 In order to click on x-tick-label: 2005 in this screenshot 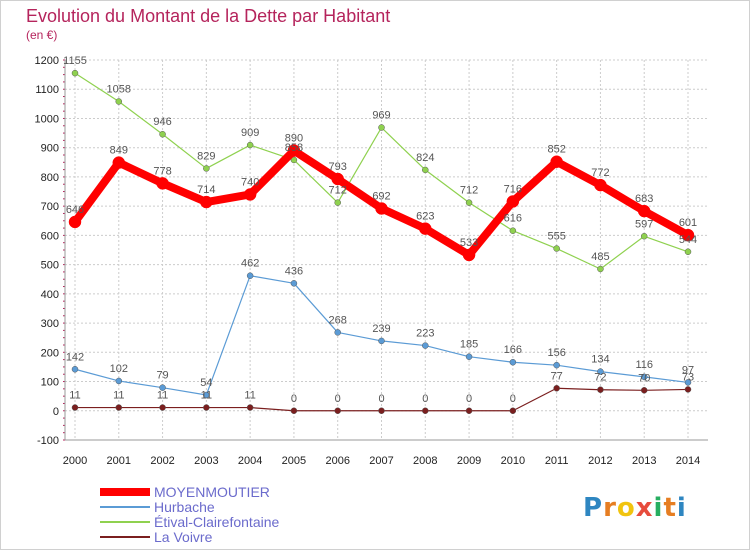, I will do `click(294, 461)`.